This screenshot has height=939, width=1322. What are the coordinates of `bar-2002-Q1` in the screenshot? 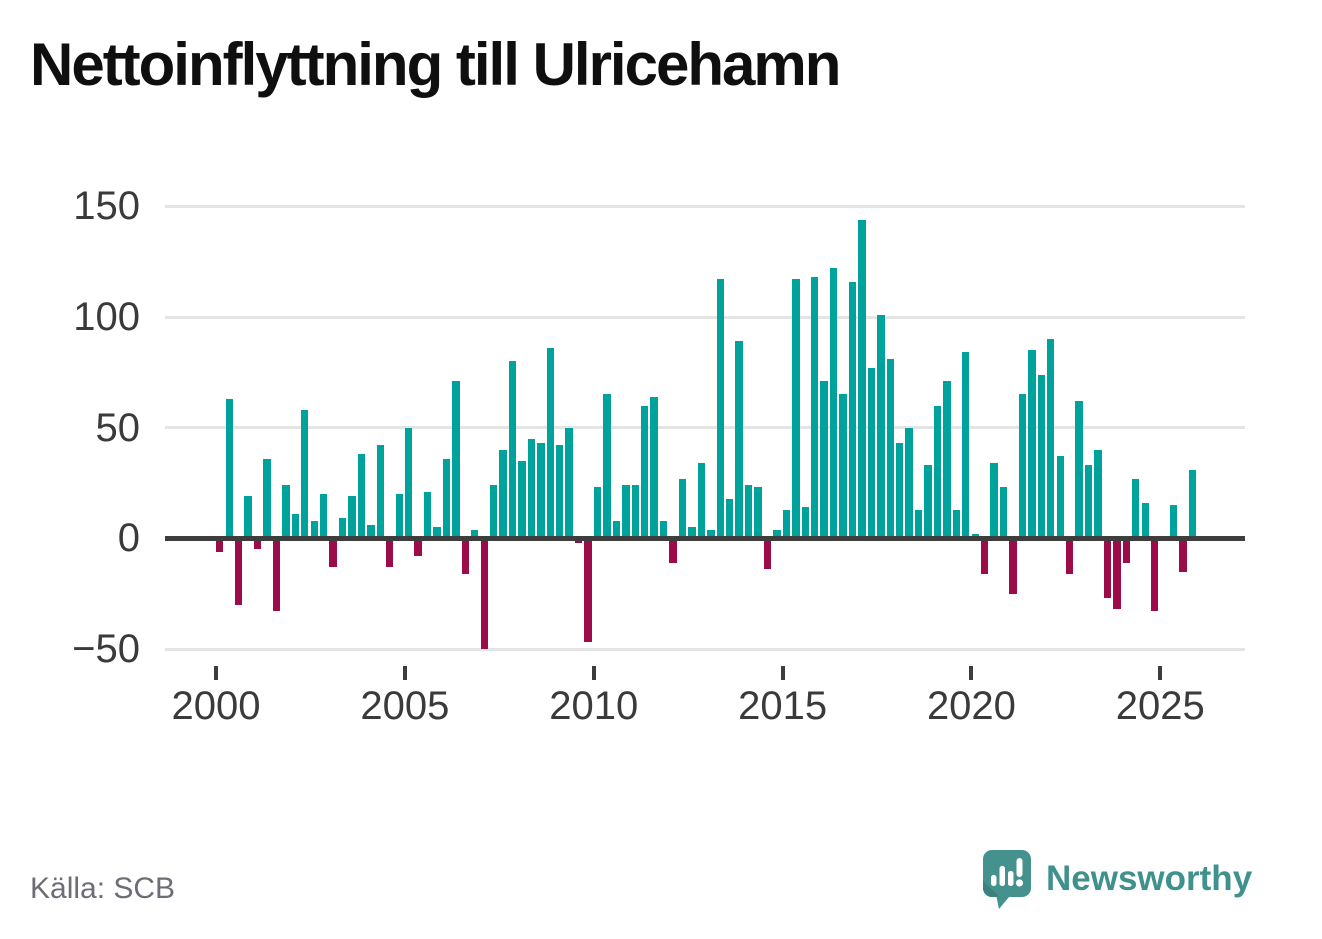 It's located at (295, 526).